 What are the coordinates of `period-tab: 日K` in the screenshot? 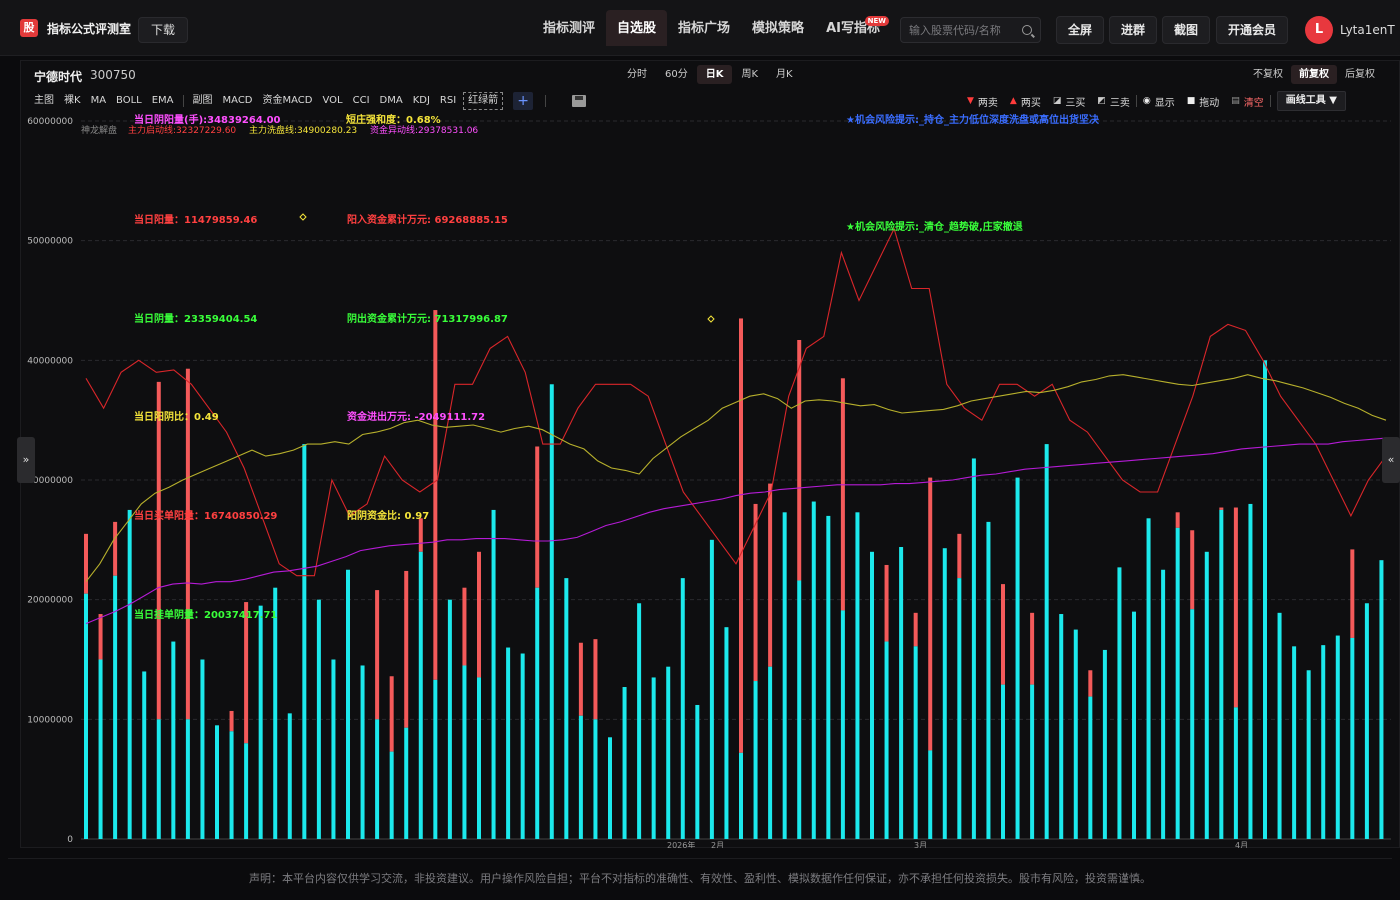 It's located at (714, 74).